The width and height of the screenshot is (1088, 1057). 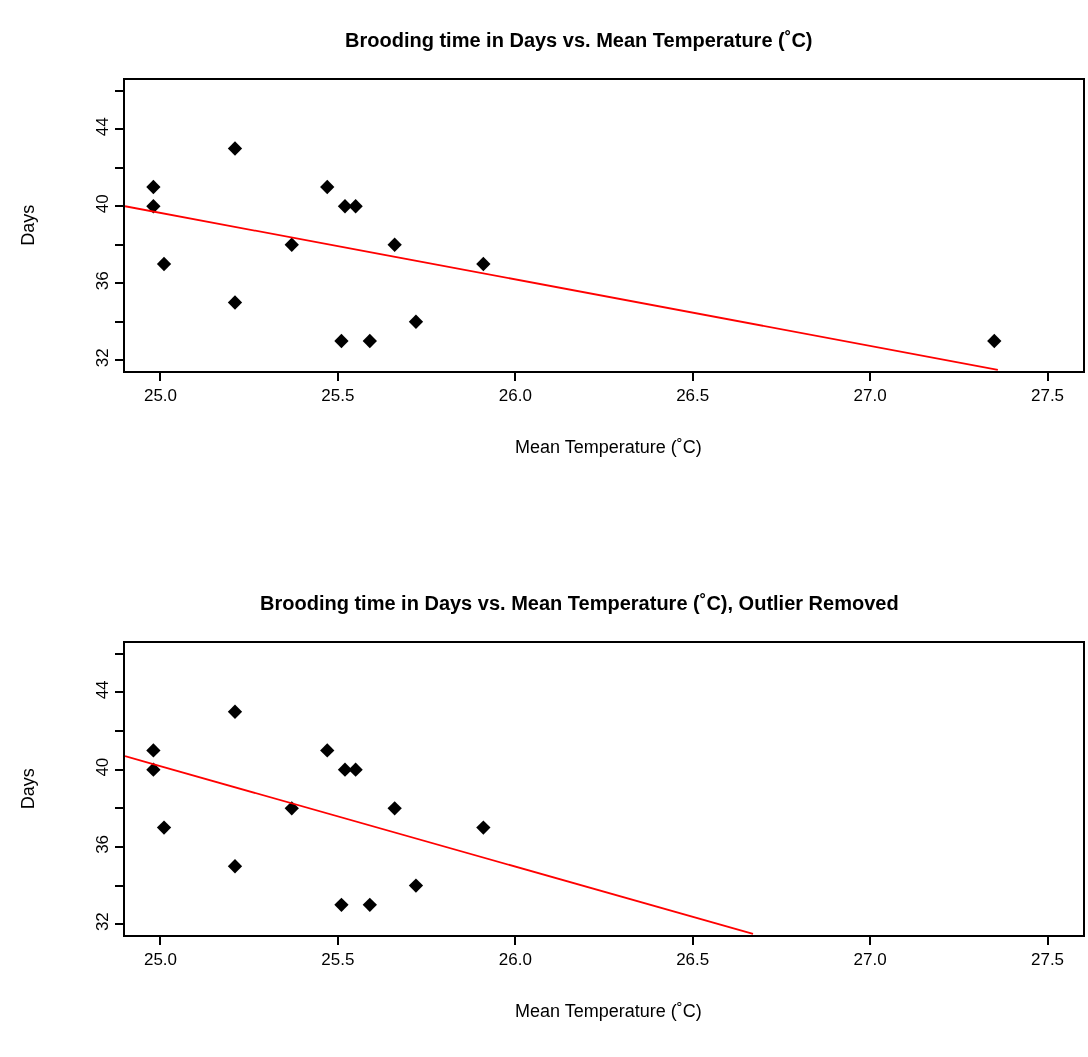 I want to click on chart-title: Brooding time in Days vs. Mean Temperature (˚C), Outlier Removed, so click(x=579, y=603).